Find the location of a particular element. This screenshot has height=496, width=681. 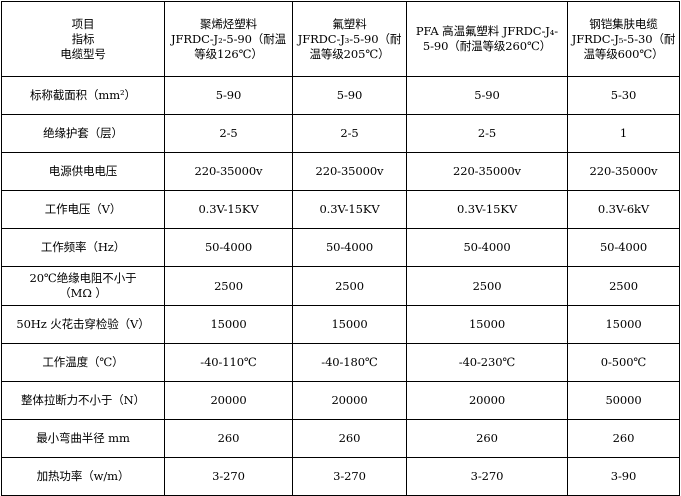

table-row: 50Hz 火花击穿检验（V） 15000 15000 15000 15000 is located at coordinates (340, 324).